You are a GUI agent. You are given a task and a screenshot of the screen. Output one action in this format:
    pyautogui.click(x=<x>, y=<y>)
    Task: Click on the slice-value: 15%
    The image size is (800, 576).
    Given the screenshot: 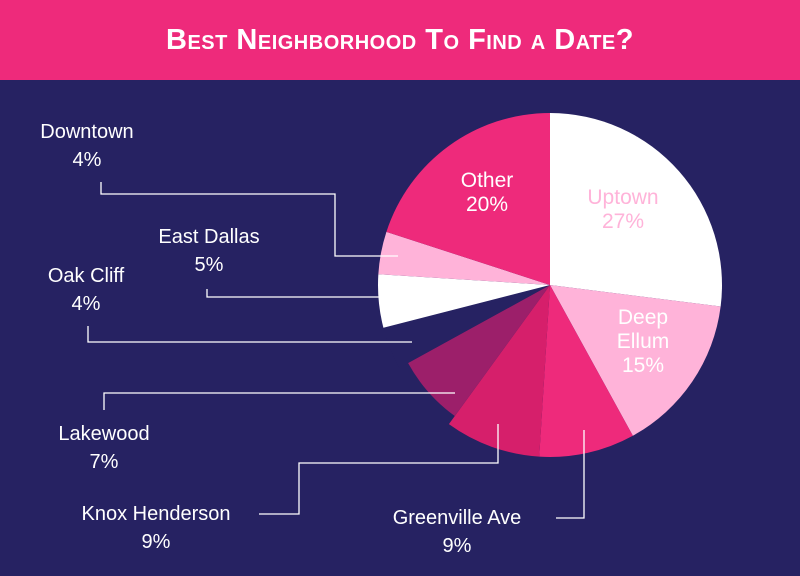 What is the action you would take?
    pyautogui.click(x=643, y=365)
    